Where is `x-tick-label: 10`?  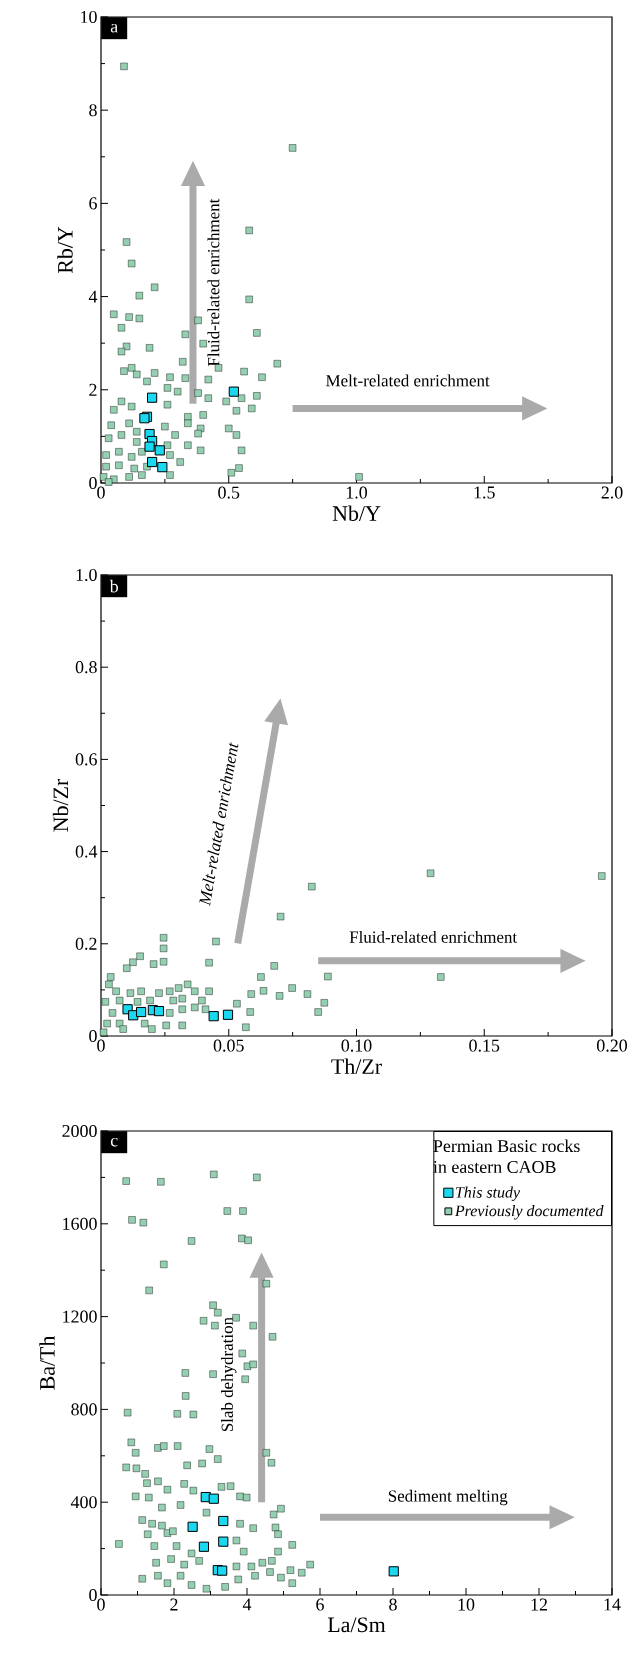
x-tick-label: 10 is located at coordinates (466, 1604).